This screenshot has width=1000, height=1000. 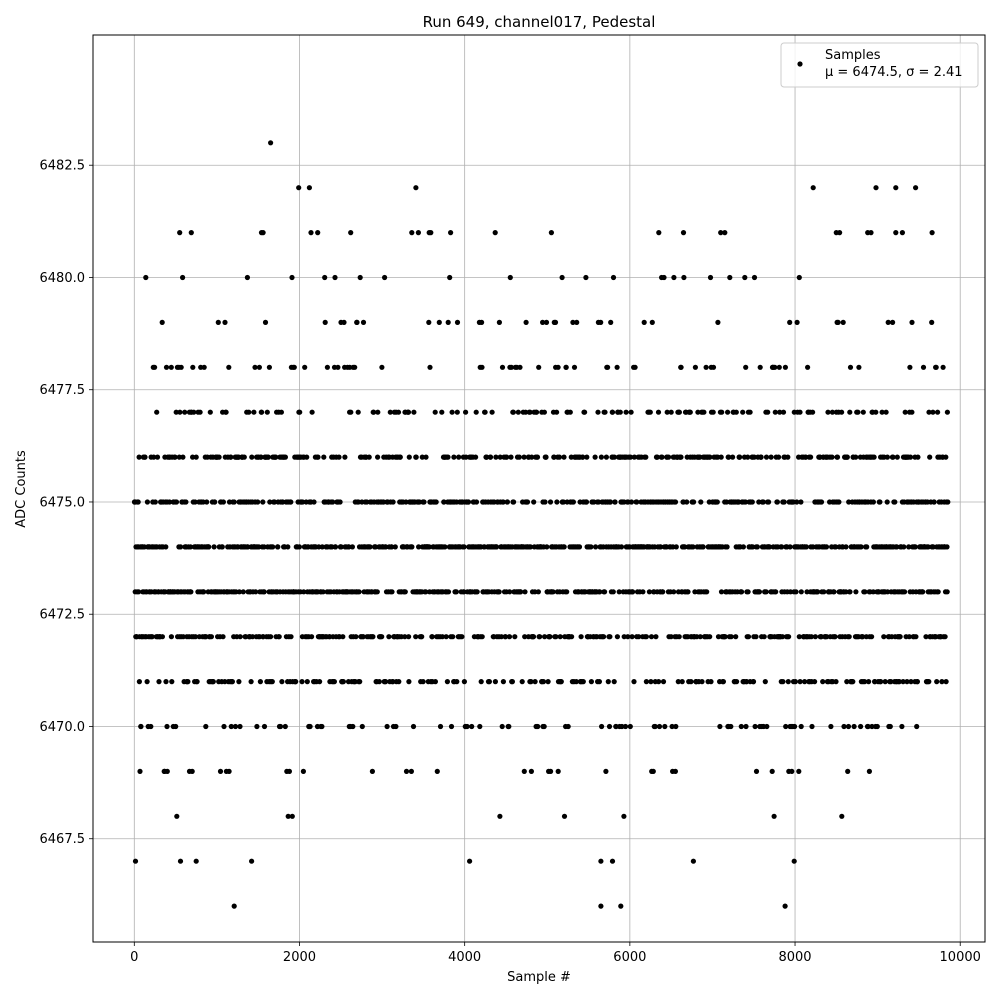 I want to click on y-tick-label: 6467.5, so click(x=63, y=839).